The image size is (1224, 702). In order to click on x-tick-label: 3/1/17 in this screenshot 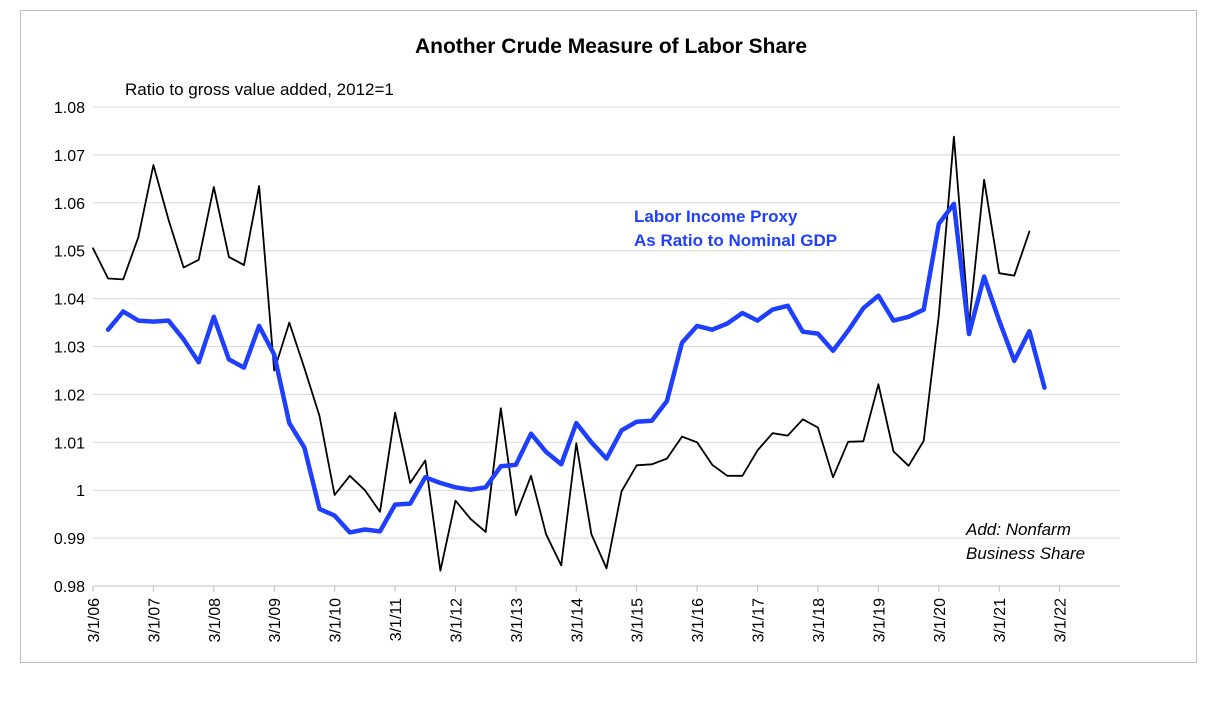, I will do `click(759, 620)`.